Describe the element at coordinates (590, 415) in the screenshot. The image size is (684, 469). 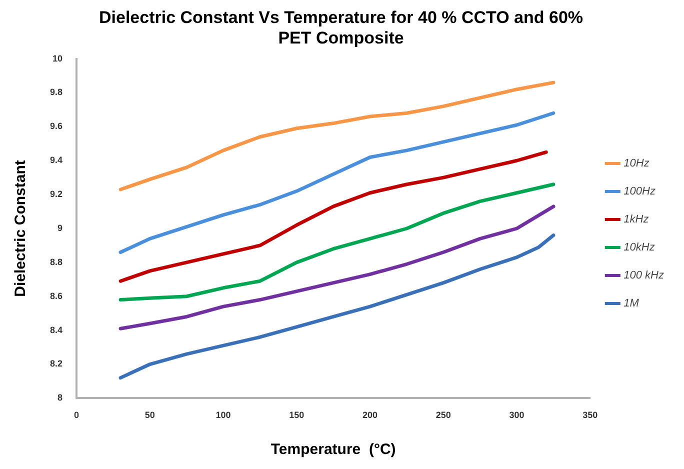
I see `x-tick-label: 350` at that location.